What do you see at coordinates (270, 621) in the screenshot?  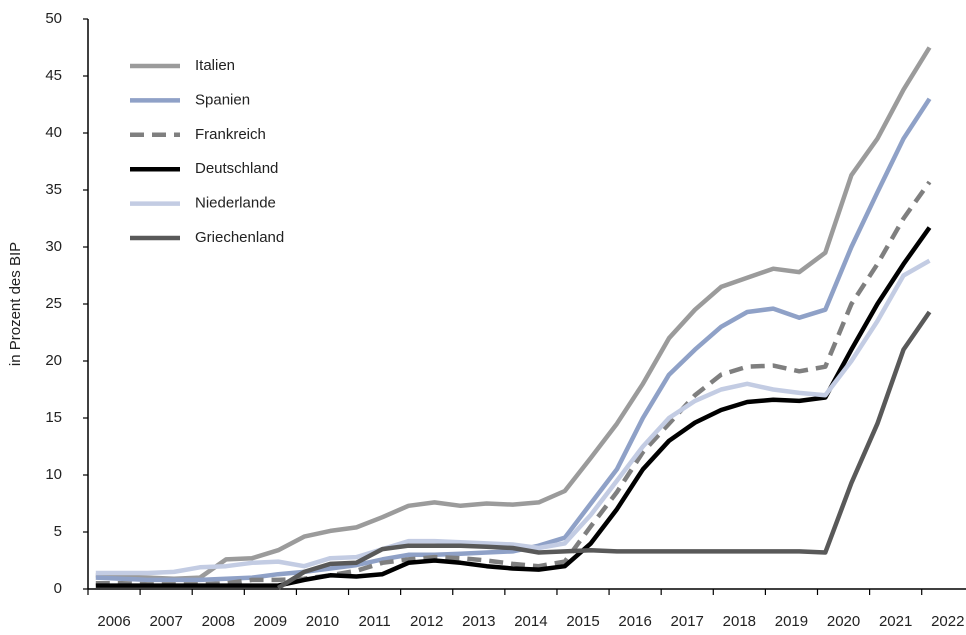 I see `x-tick-label: 2009` at bounding box center [270, 621].